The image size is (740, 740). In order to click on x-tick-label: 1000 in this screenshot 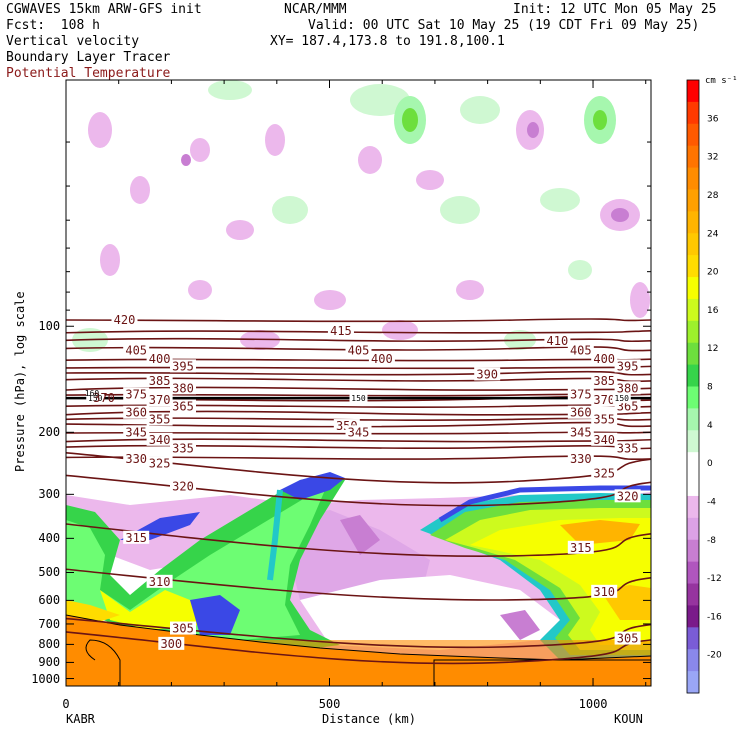, I will do `click(593, 704)`.